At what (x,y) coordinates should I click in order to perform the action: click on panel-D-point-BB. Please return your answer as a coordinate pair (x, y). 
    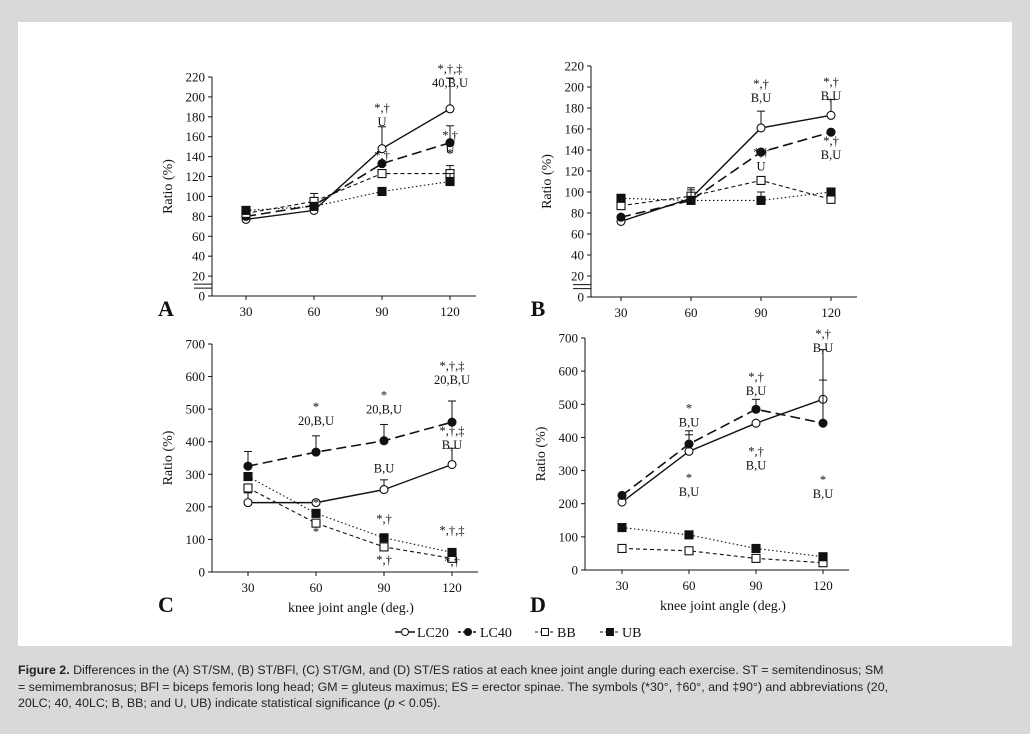
    Looking at the image, I should click on (756, 558).